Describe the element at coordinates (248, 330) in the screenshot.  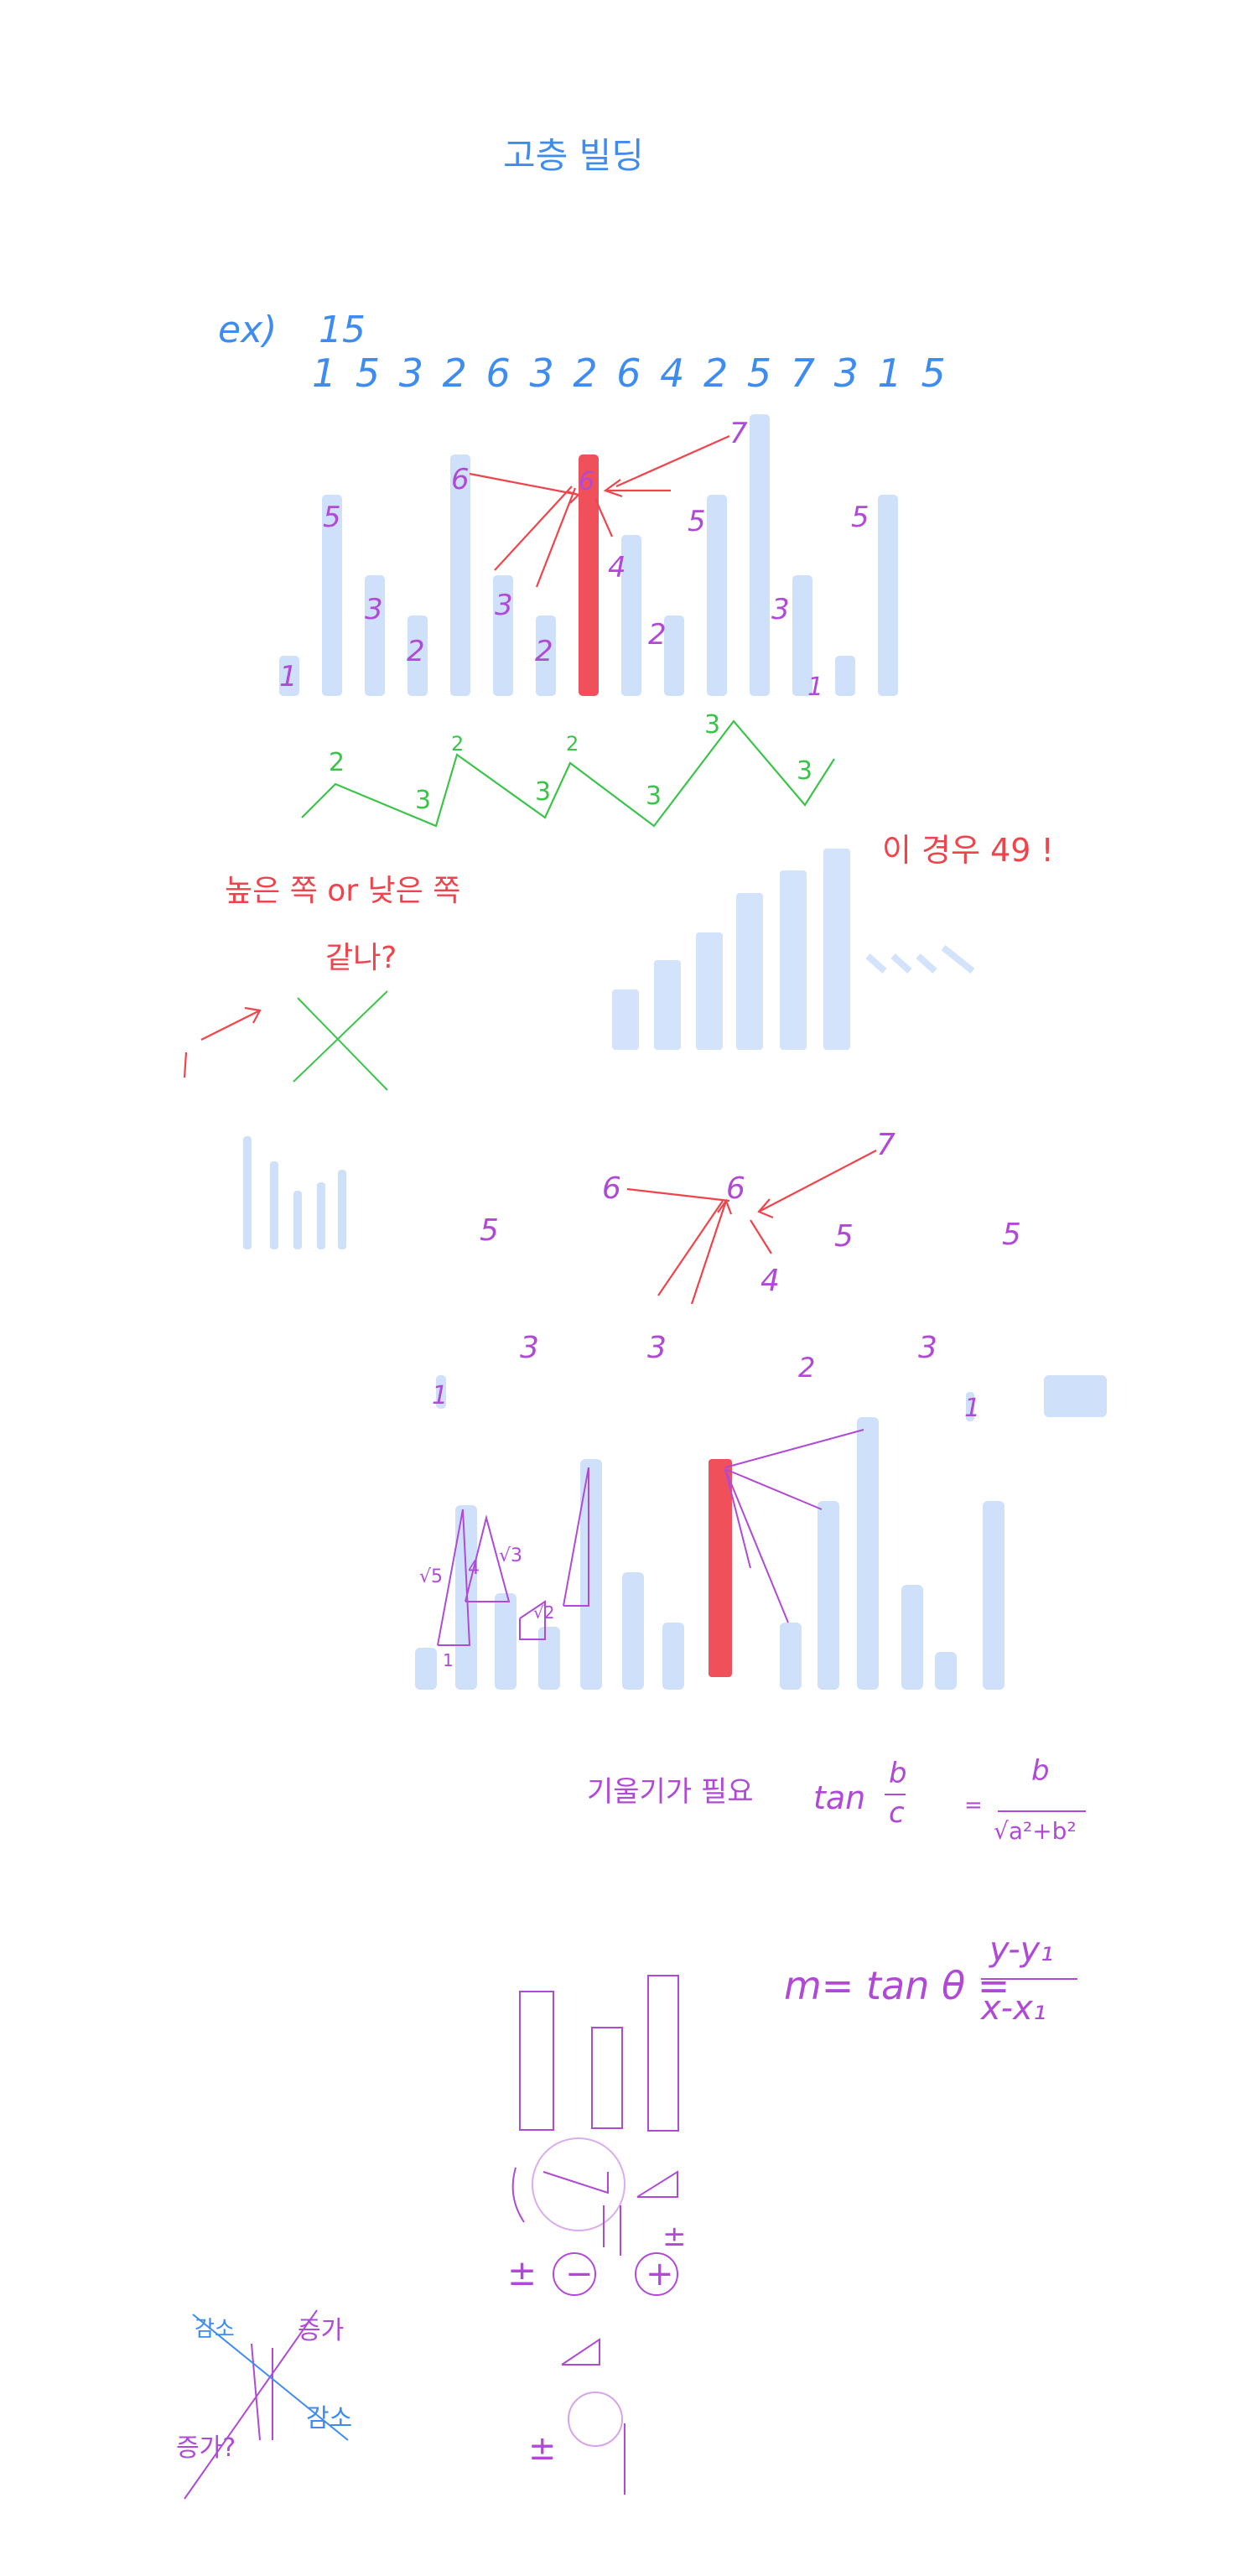
I see `example-label: ex)` at that location.